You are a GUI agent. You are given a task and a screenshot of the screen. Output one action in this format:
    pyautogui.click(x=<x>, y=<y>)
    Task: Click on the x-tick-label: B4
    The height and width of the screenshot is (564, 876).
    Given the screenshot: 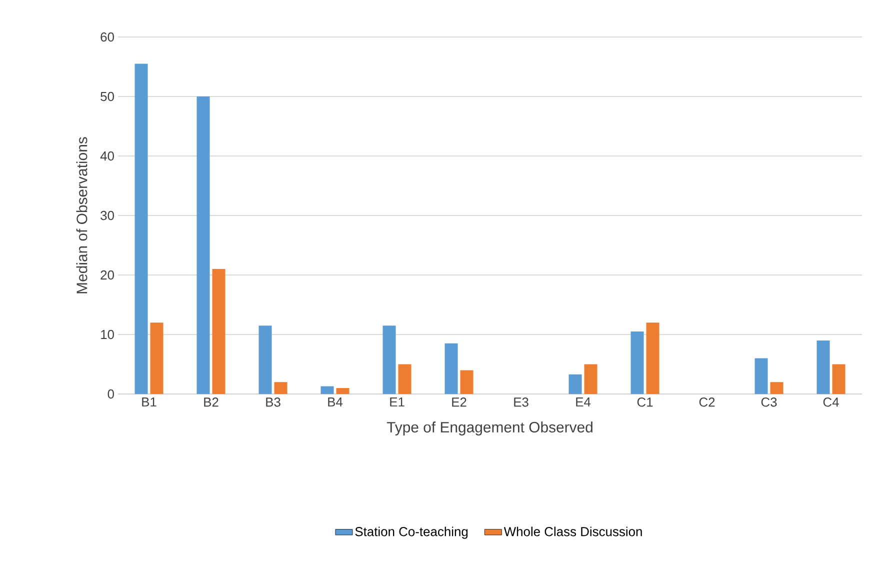 What is the action you would take?
    pyautogui.click(x=335, y=402)
    